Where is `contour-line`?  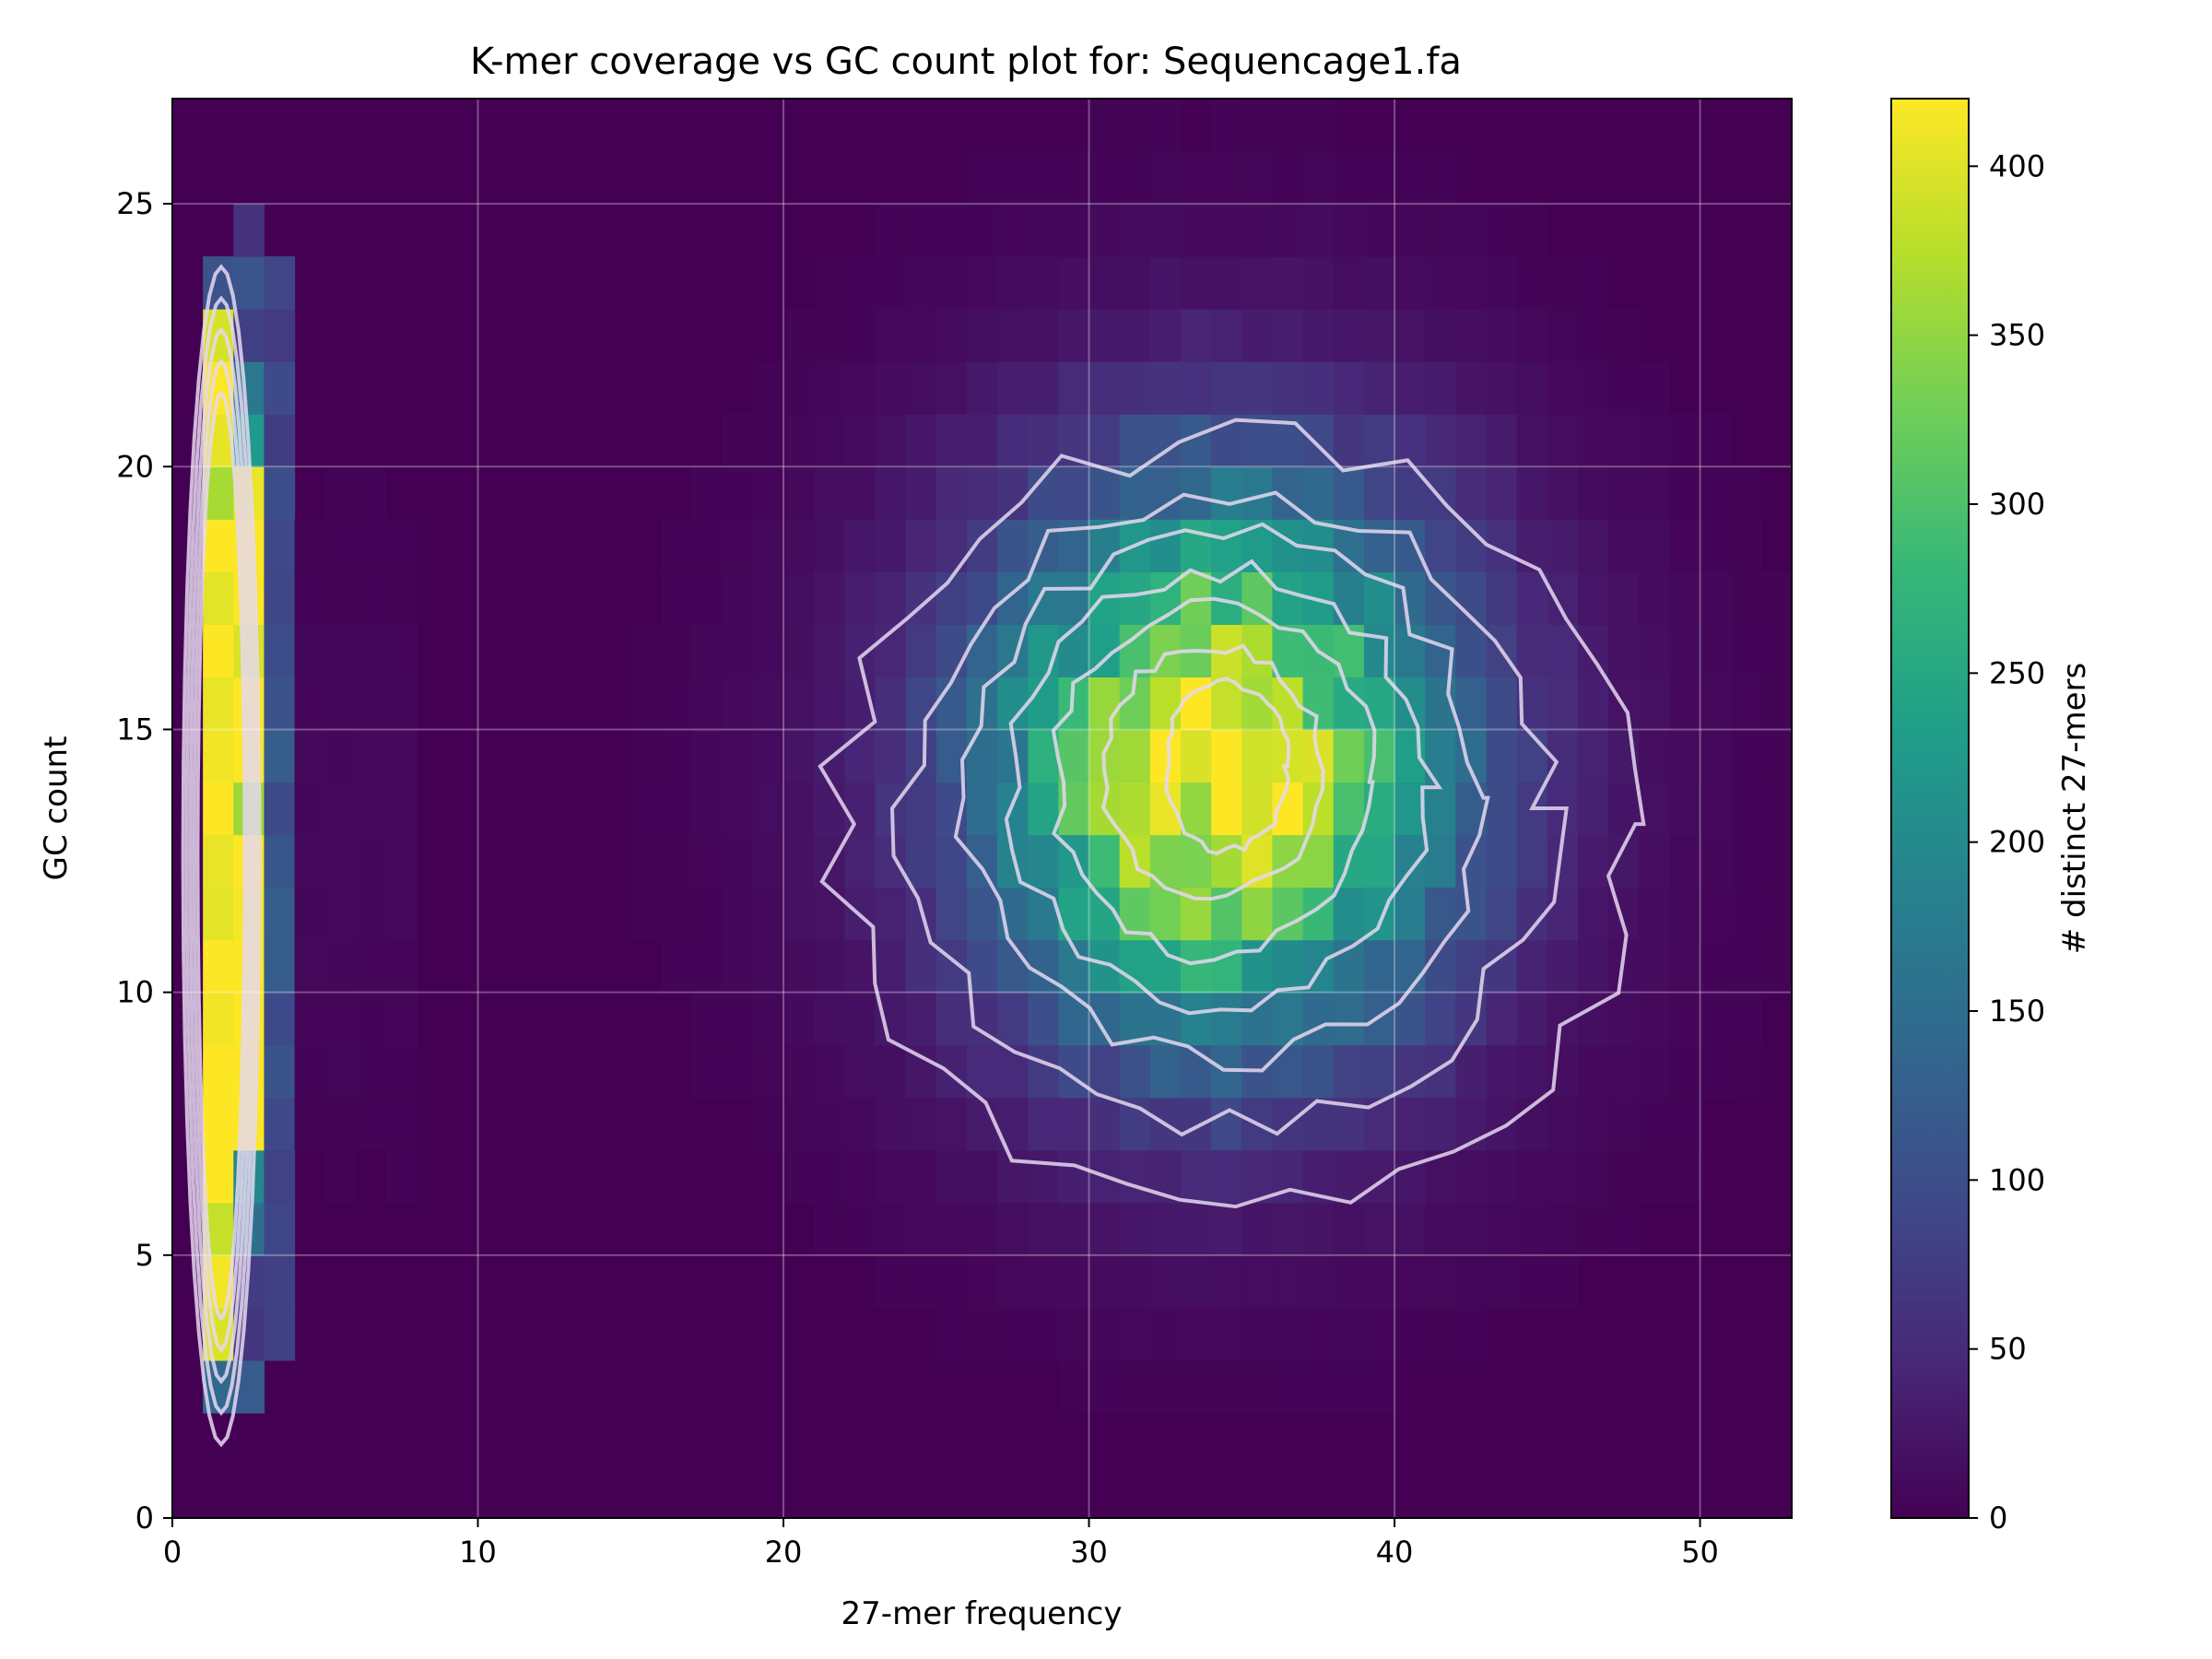
contour-line is located at coordinates (221, 856).